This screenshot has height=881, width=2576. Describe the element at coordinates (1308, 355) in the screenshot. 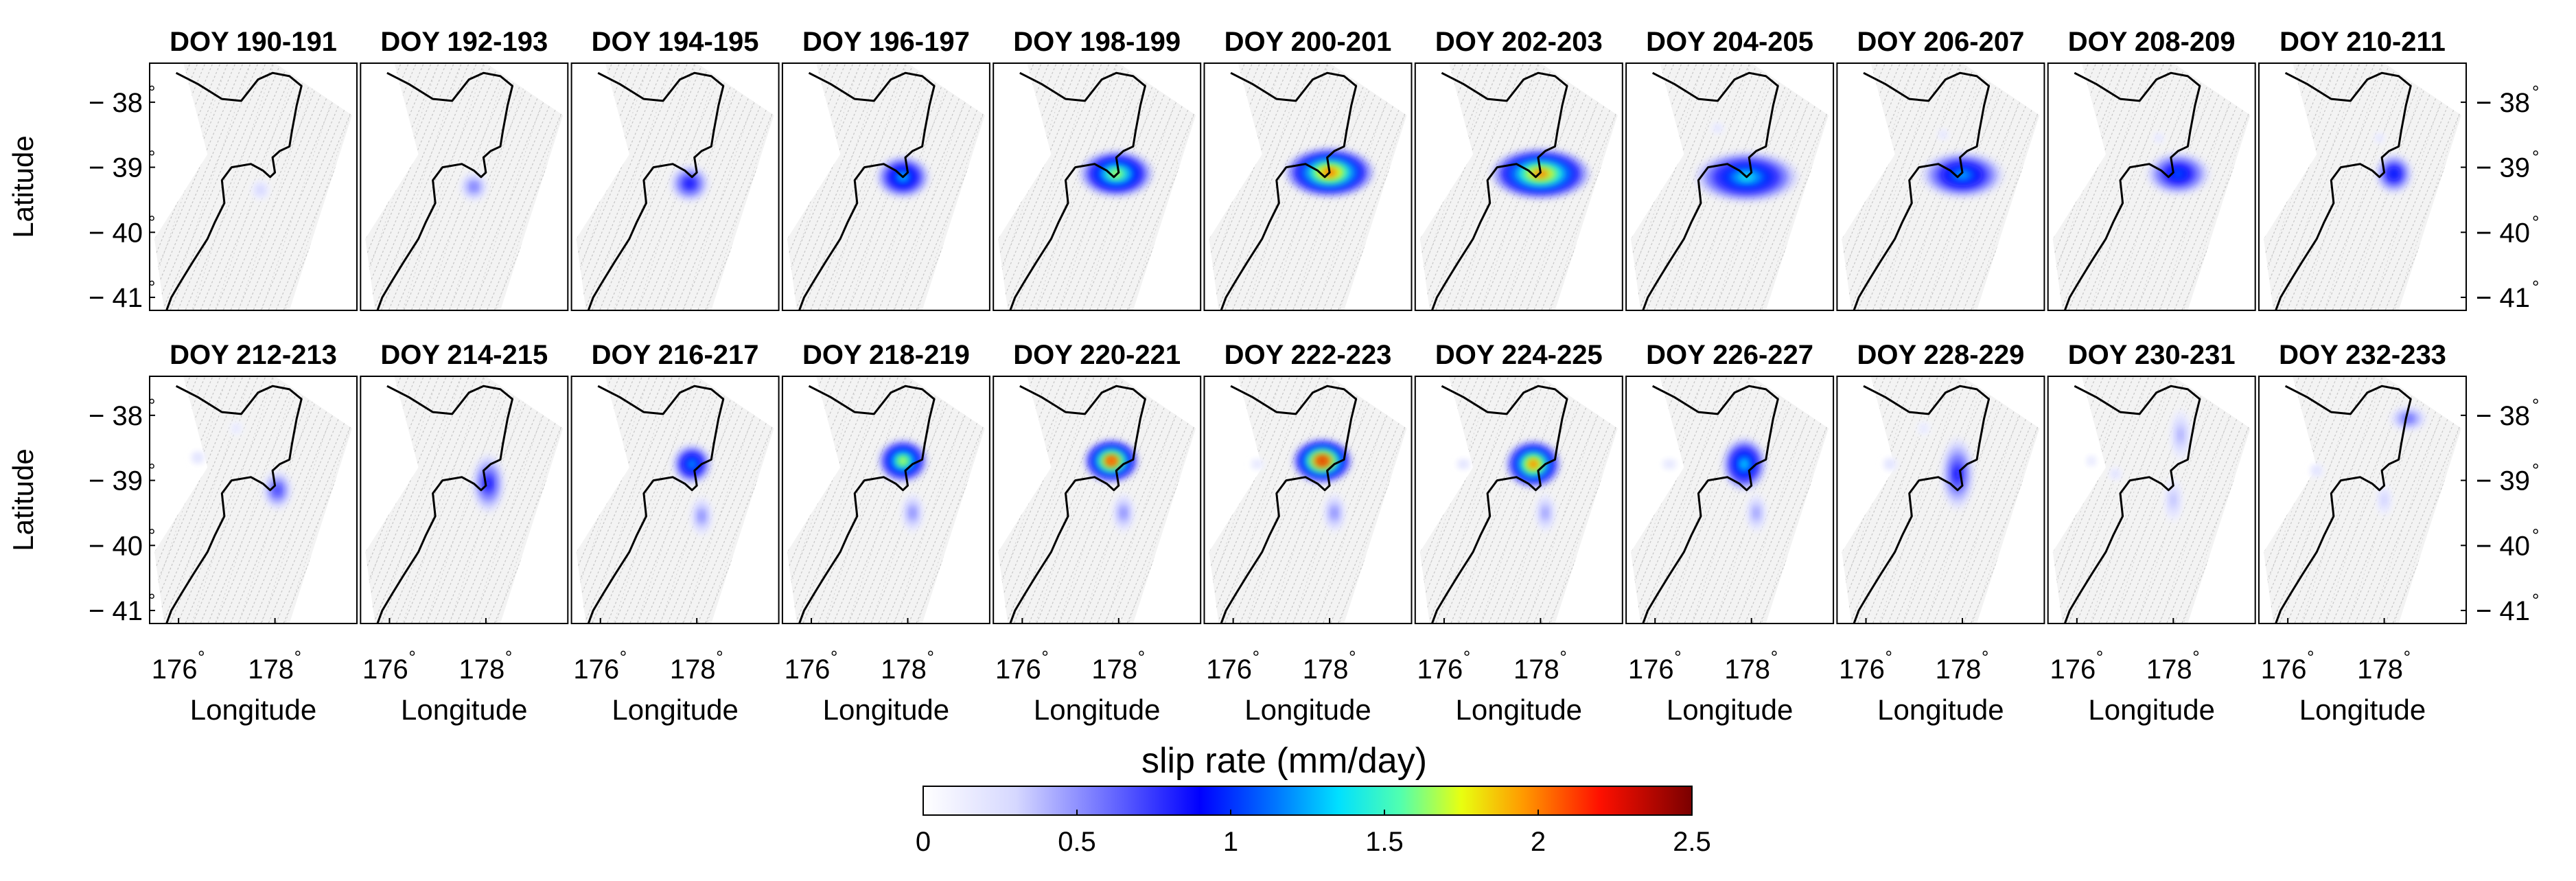

I see `panel-title: DOY 222-223` at that location.